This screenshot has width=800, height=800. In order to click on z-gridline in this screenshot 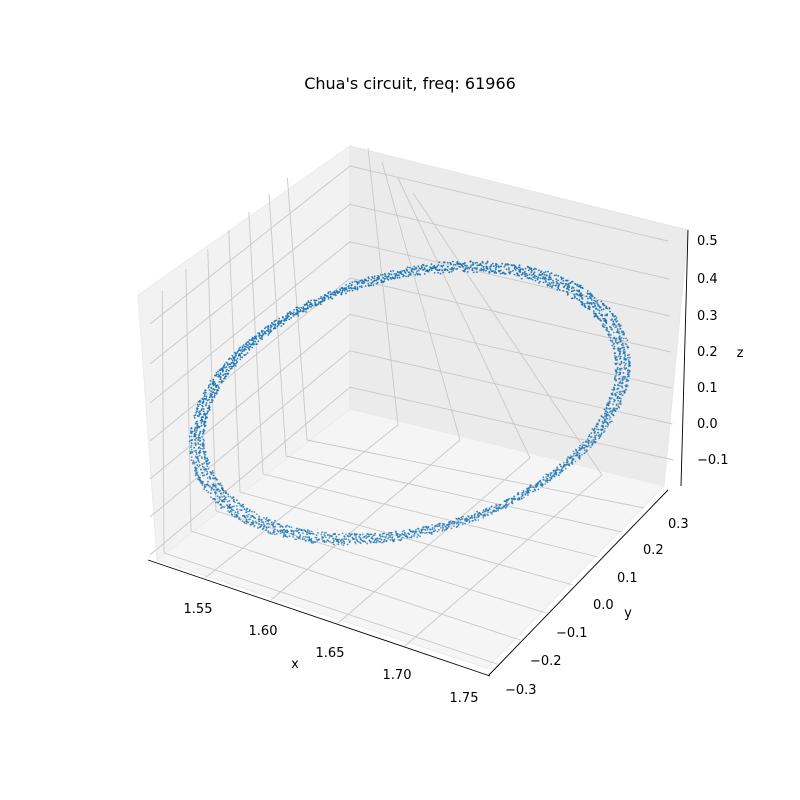, I will do `click(509, 279)`.